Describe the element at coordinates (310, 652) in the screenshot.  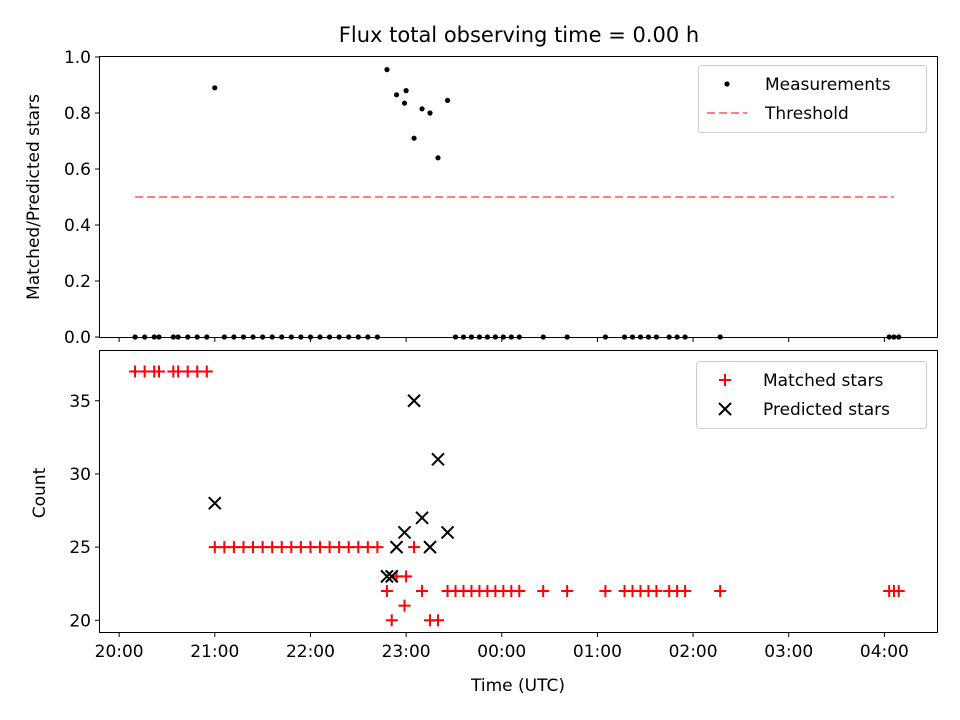
I see `x-tick-label: 22:00` at that location.